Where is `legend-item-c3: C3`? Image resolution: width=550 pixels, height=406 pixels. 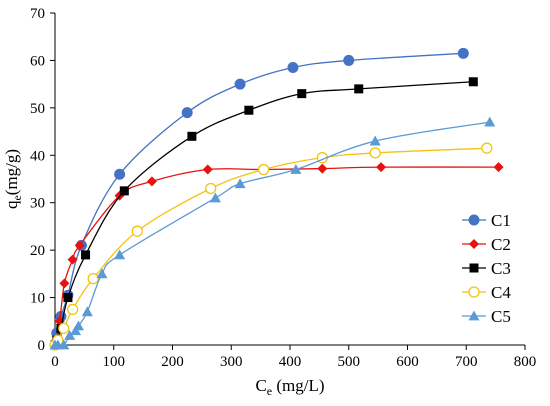 legend-item-c3: C3 is located at coordinates (486, 268).